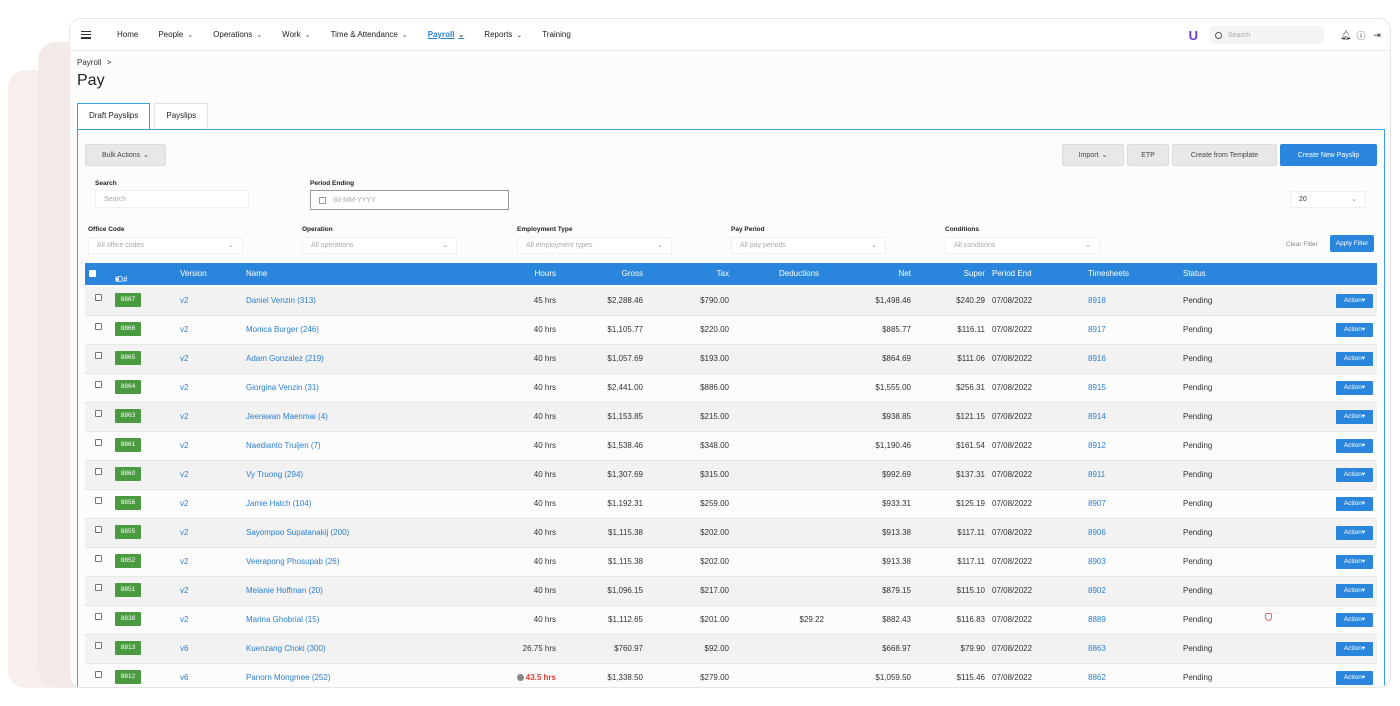  Describe the element at coordinates (286, 648) in the screenshot. I see `employee-name-link: Kuenzang Choki (300)` at that location.